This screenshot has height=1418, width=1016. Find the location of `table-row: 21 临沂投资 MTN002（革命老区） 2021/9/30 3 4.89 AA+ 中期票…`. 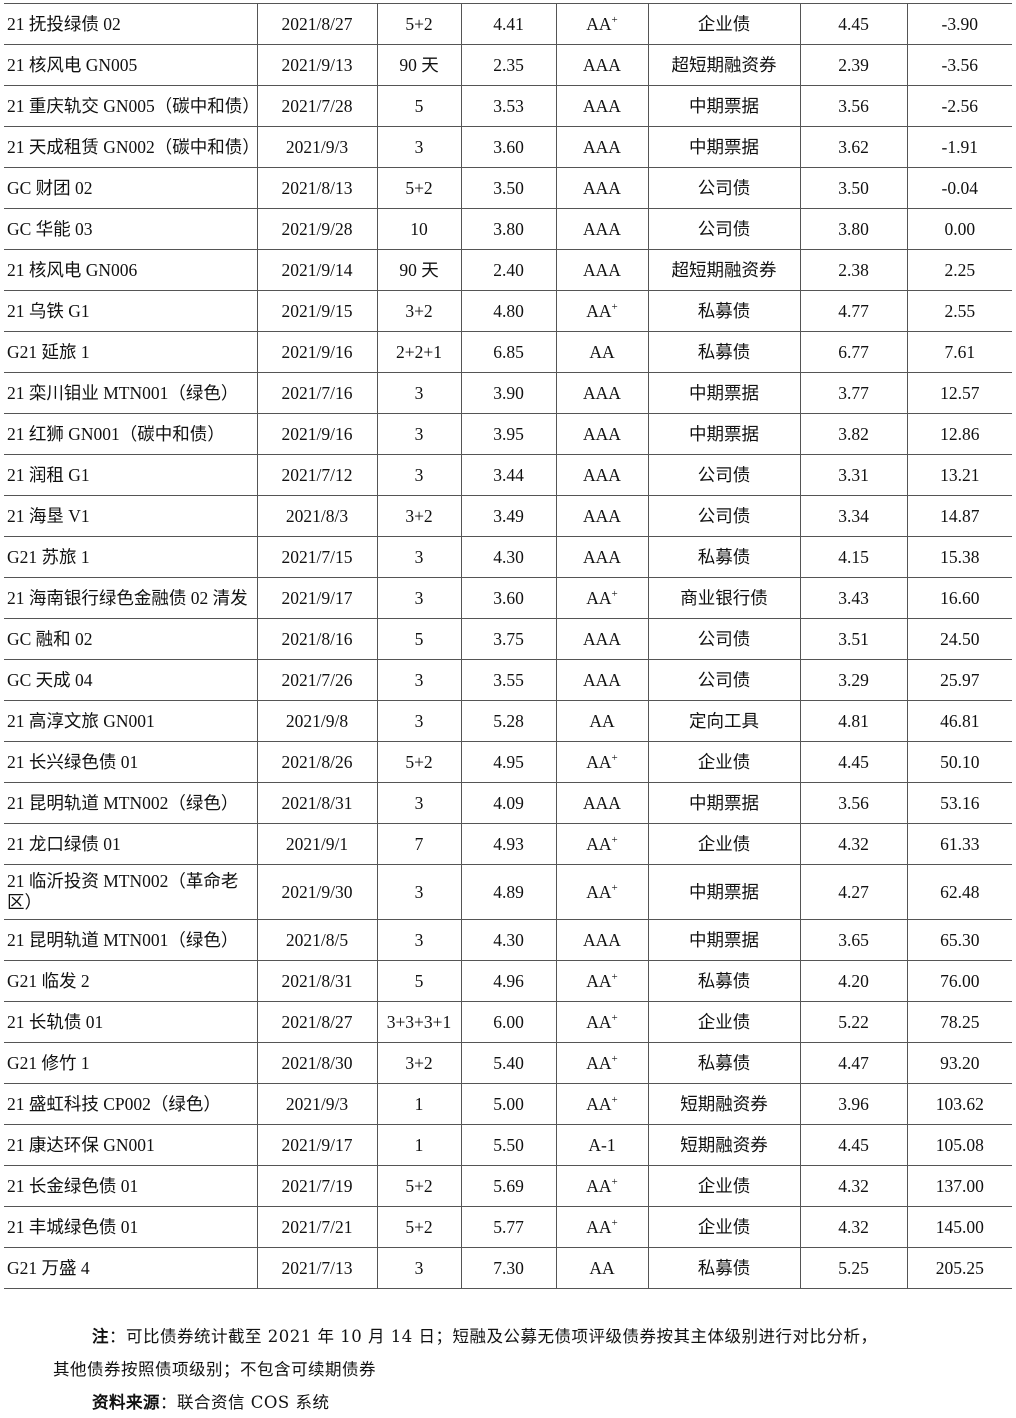

table-row: 21 临沂投资 MTN002（革命老区） 2021/9/30 3 4.89 AA+ 中期票… is located at coordinates (508, 892).